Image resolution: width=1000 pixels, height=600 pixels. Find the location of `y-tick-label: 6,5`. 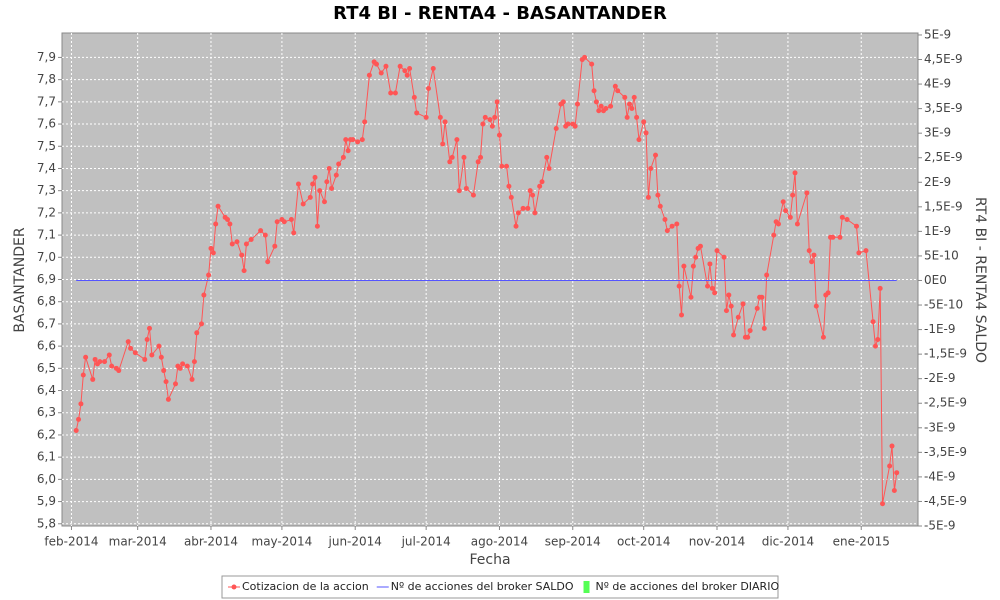

y-tick-label: 6,5 is located at coordinates (46, 368).